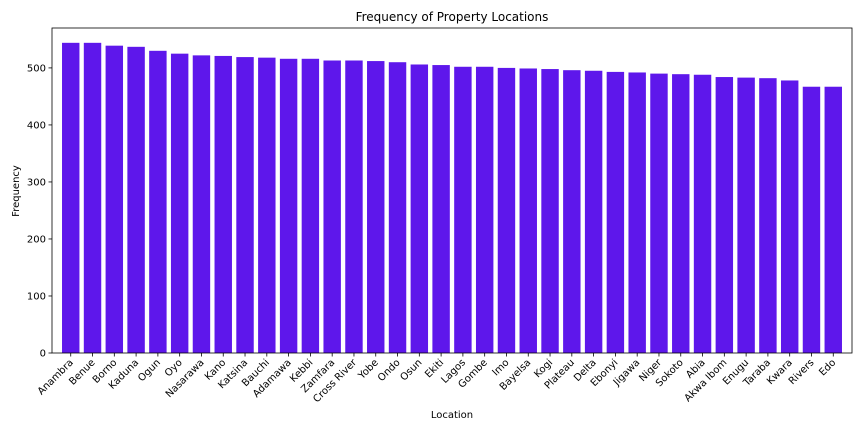 This screenshot has height=432, width=864. I want to click on y-tick-label: 200, so click(36, 239).